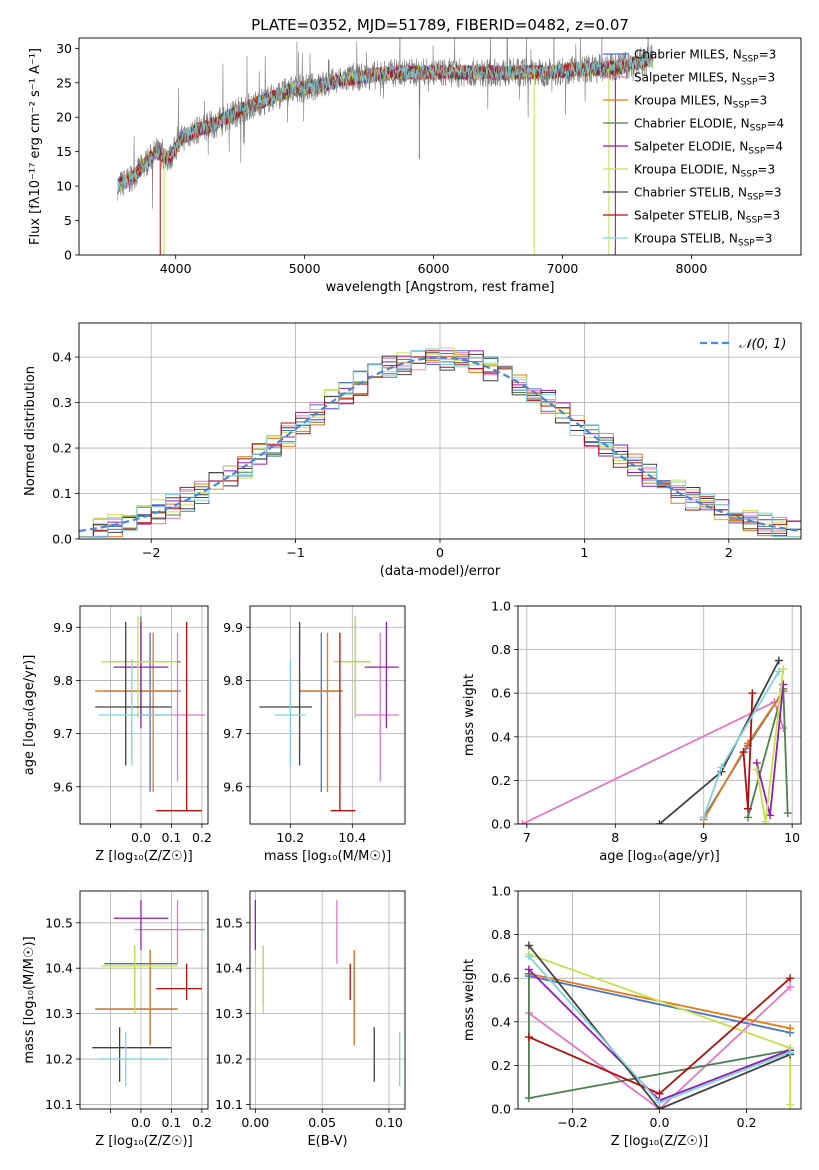  What do you see at coordinates (59, 1059) in the screenshot?
I see `y-tick-label: 10.2` at bounding box center [59, 1059].